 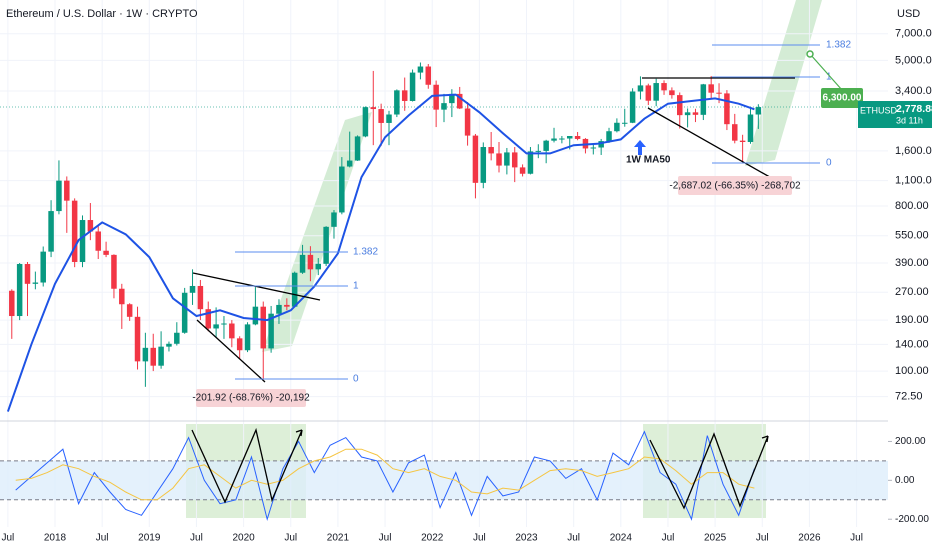 What do you see at coordinates (908, 14) in the screenshot?
I see `currency: USD` at bounding box center [908, 14].